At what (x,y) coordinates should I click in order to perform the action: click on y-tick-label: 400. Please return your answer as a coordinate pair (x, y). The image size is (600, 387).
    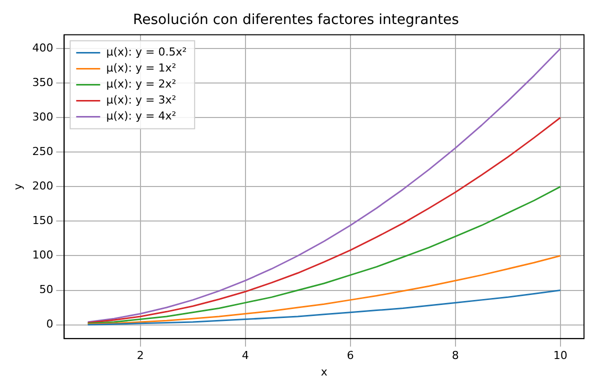
    Looking at the image, I should click on (43, 47).